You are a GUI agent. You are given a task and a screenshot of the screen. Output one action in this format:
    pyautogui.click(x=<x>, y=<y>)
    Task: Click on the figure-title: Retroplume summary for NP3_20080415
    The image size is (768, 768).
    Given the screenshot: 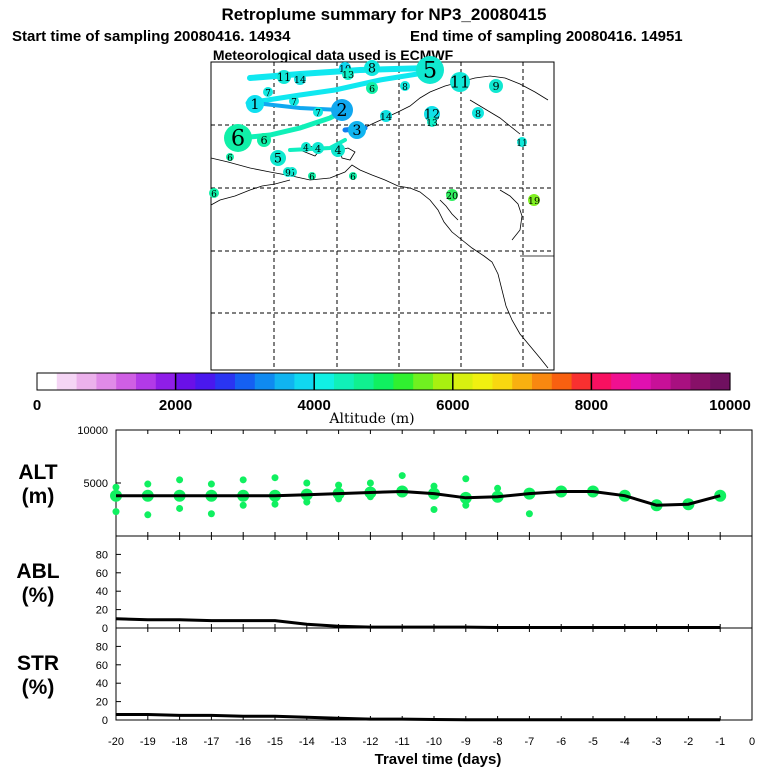 What is the action you would take?
    pyautogui.click(x=383, y=14)
    